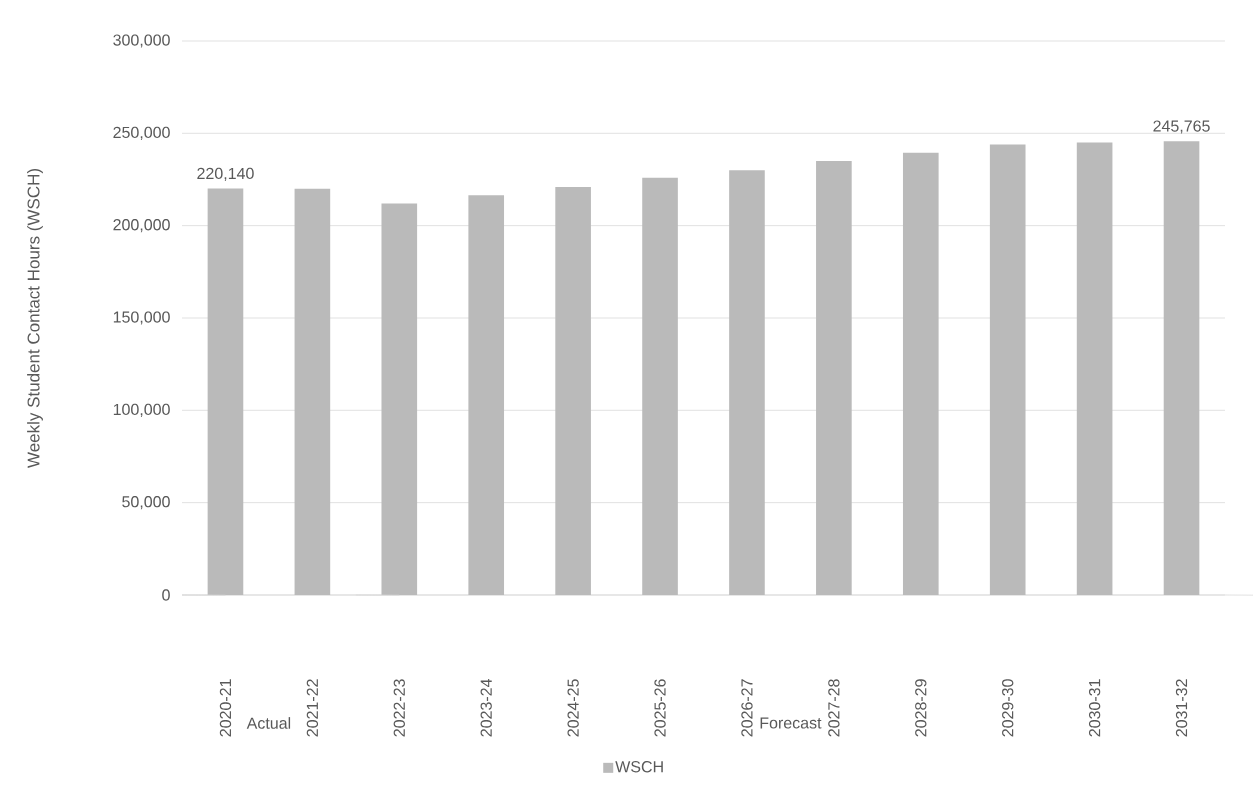  What do you see at coordinates (146, 503) in the screenshot?
I see `y-tick-label: 50,000` at bounding box center [146, 503].